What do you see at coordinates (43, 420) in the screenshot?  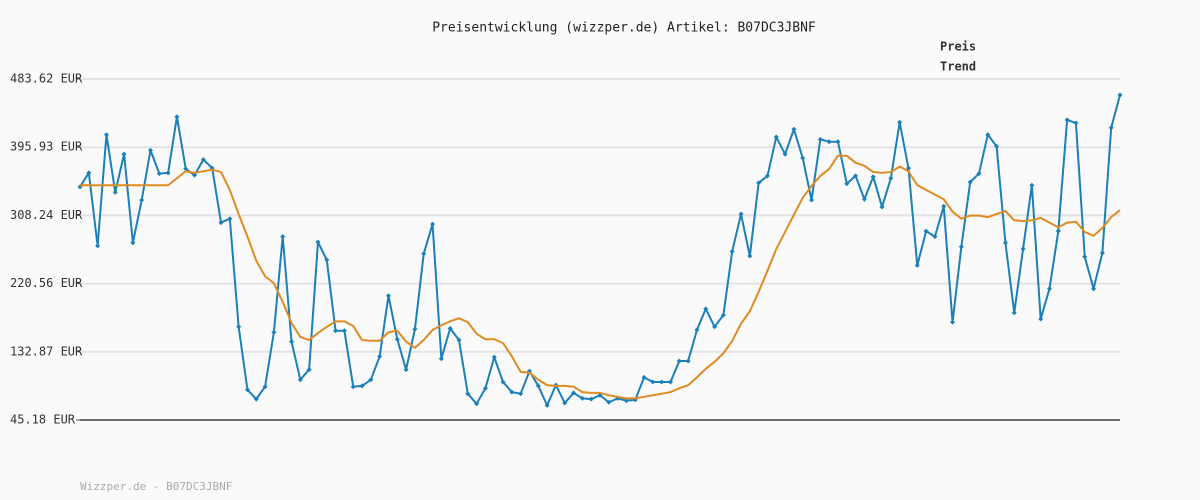 I see `y-tick-label: 45.18 EUR` at bounding box center [43, 420].